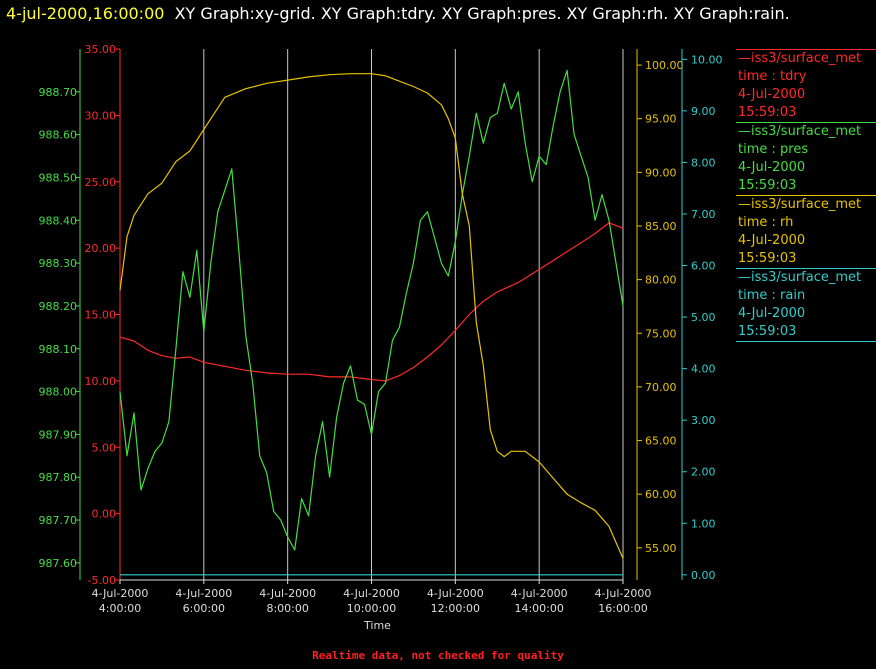 The height and width of the screenshot is (669, 876). Describe the element at coordinates (661, 494) in the screenshot. I see `rh-tick-label: 60.00` at that location.